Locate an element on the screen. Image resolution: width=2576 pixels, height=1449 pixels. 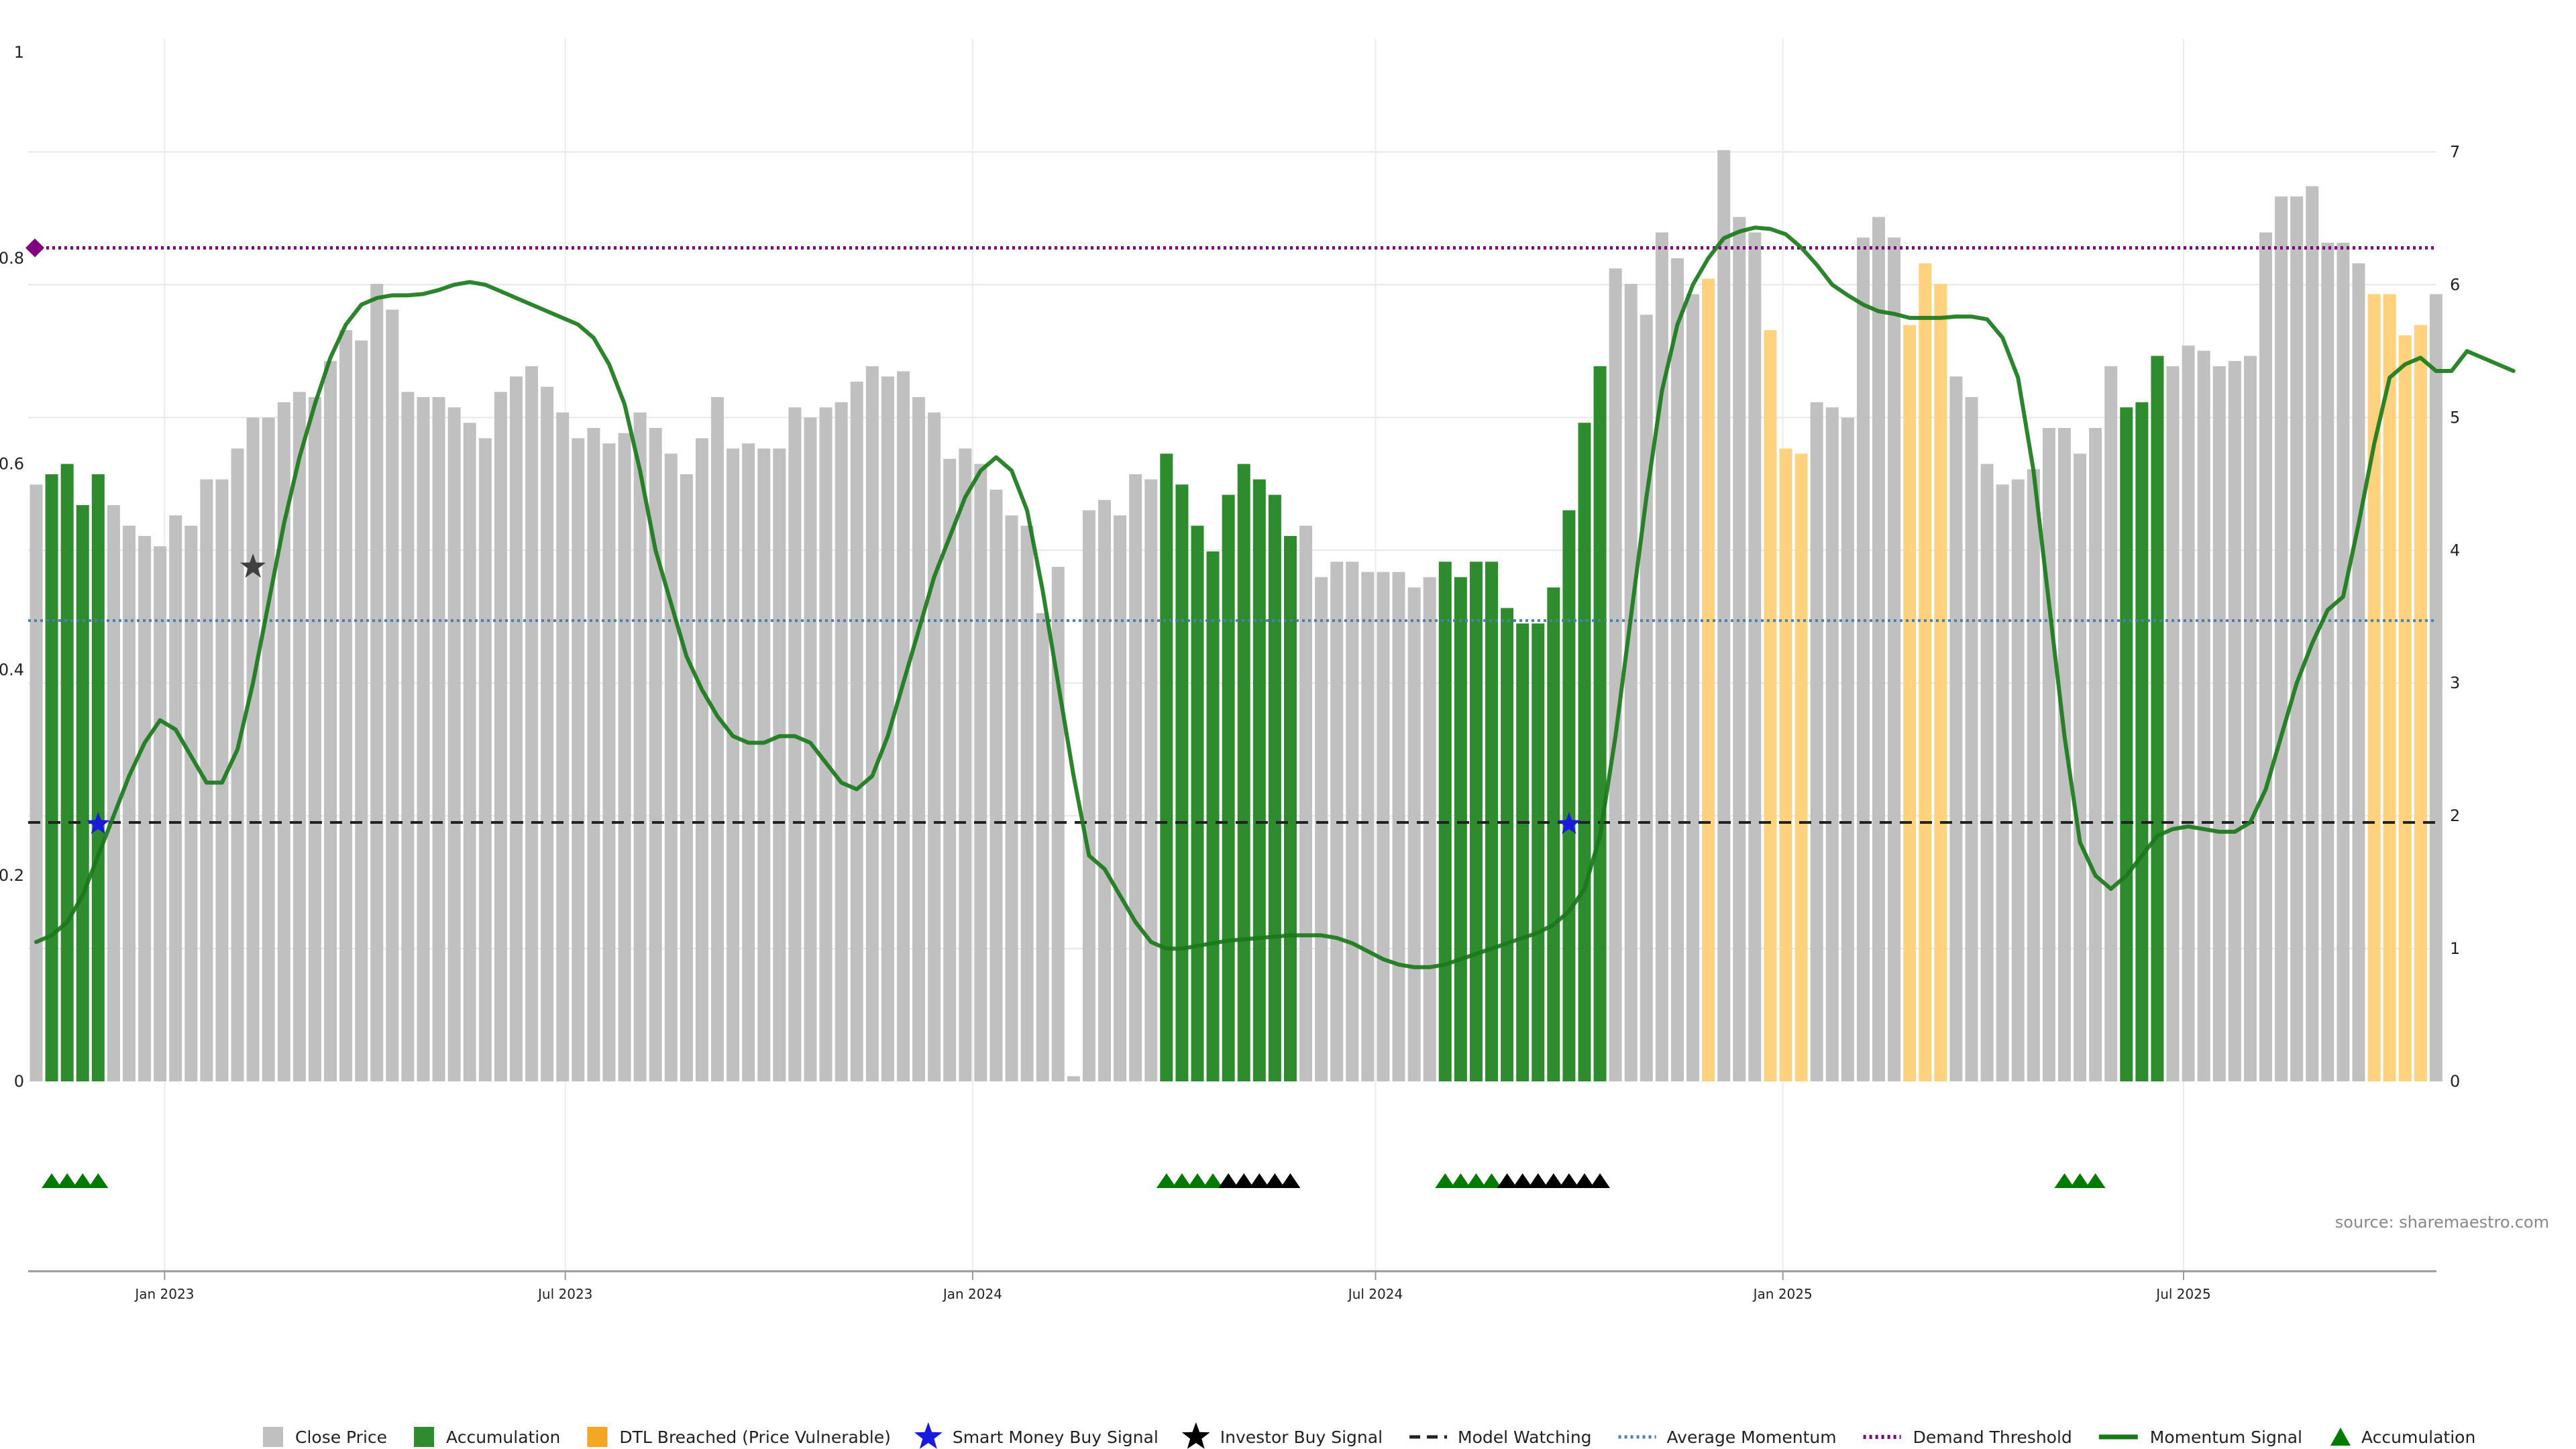
y-right-tick-label: 7 is located at coordinates (2455, 151).